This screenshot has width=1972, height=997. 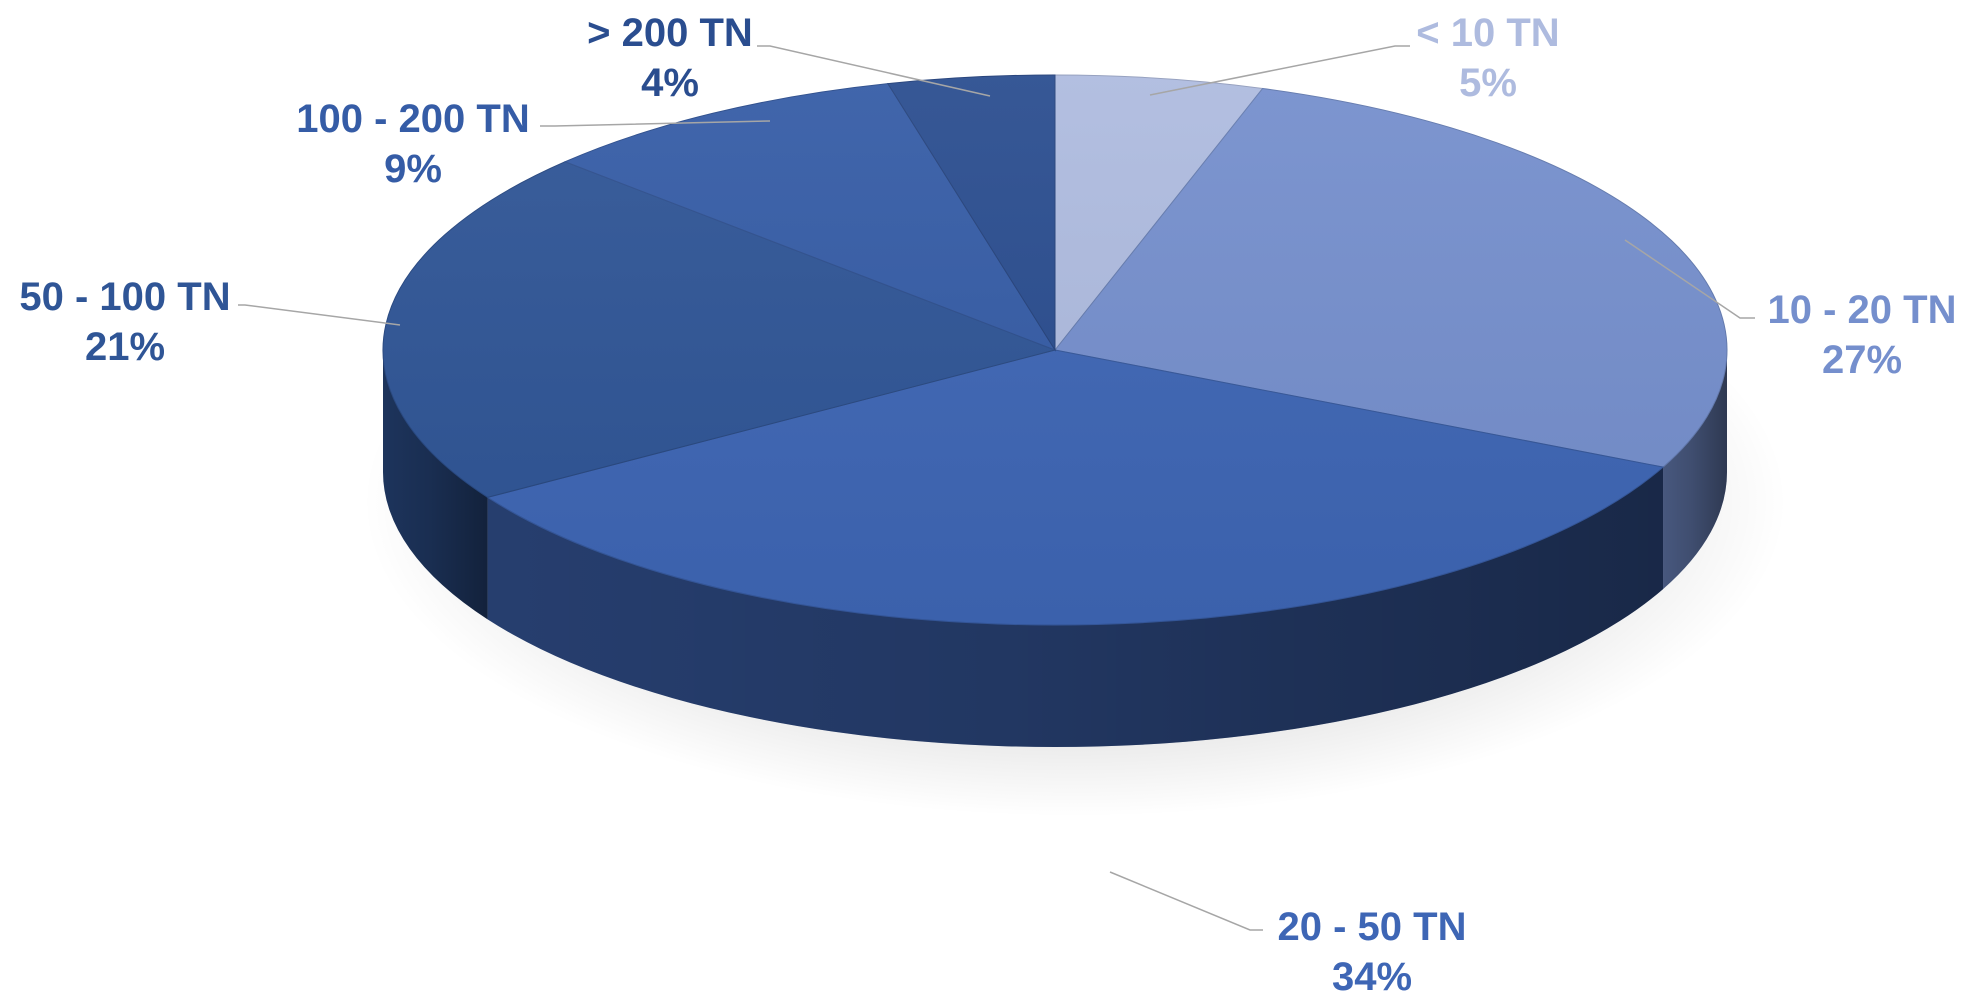 I want to click on slice-label-5: > 200 TN, so click(x=670, y=33).